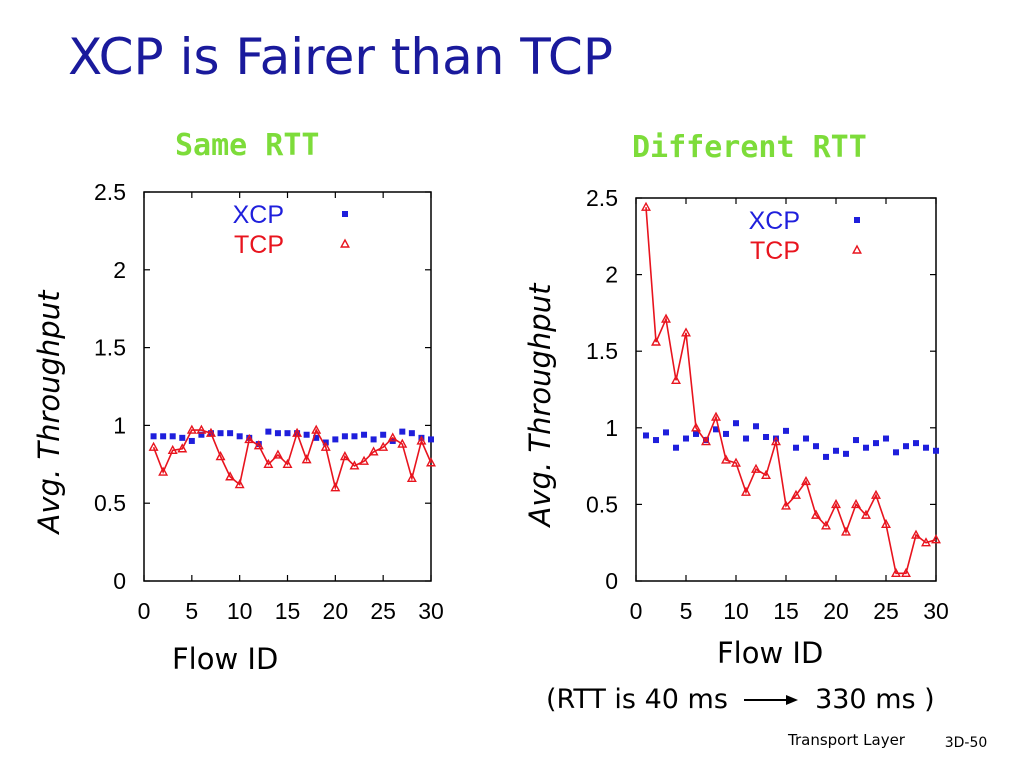 The width and height of the screenshot is (1024, 768). What do you see at coordinates (602, 351) in the screenshot?
I see `different-rtt-ytick-label: 1.5` at bounding box center [602, 351].